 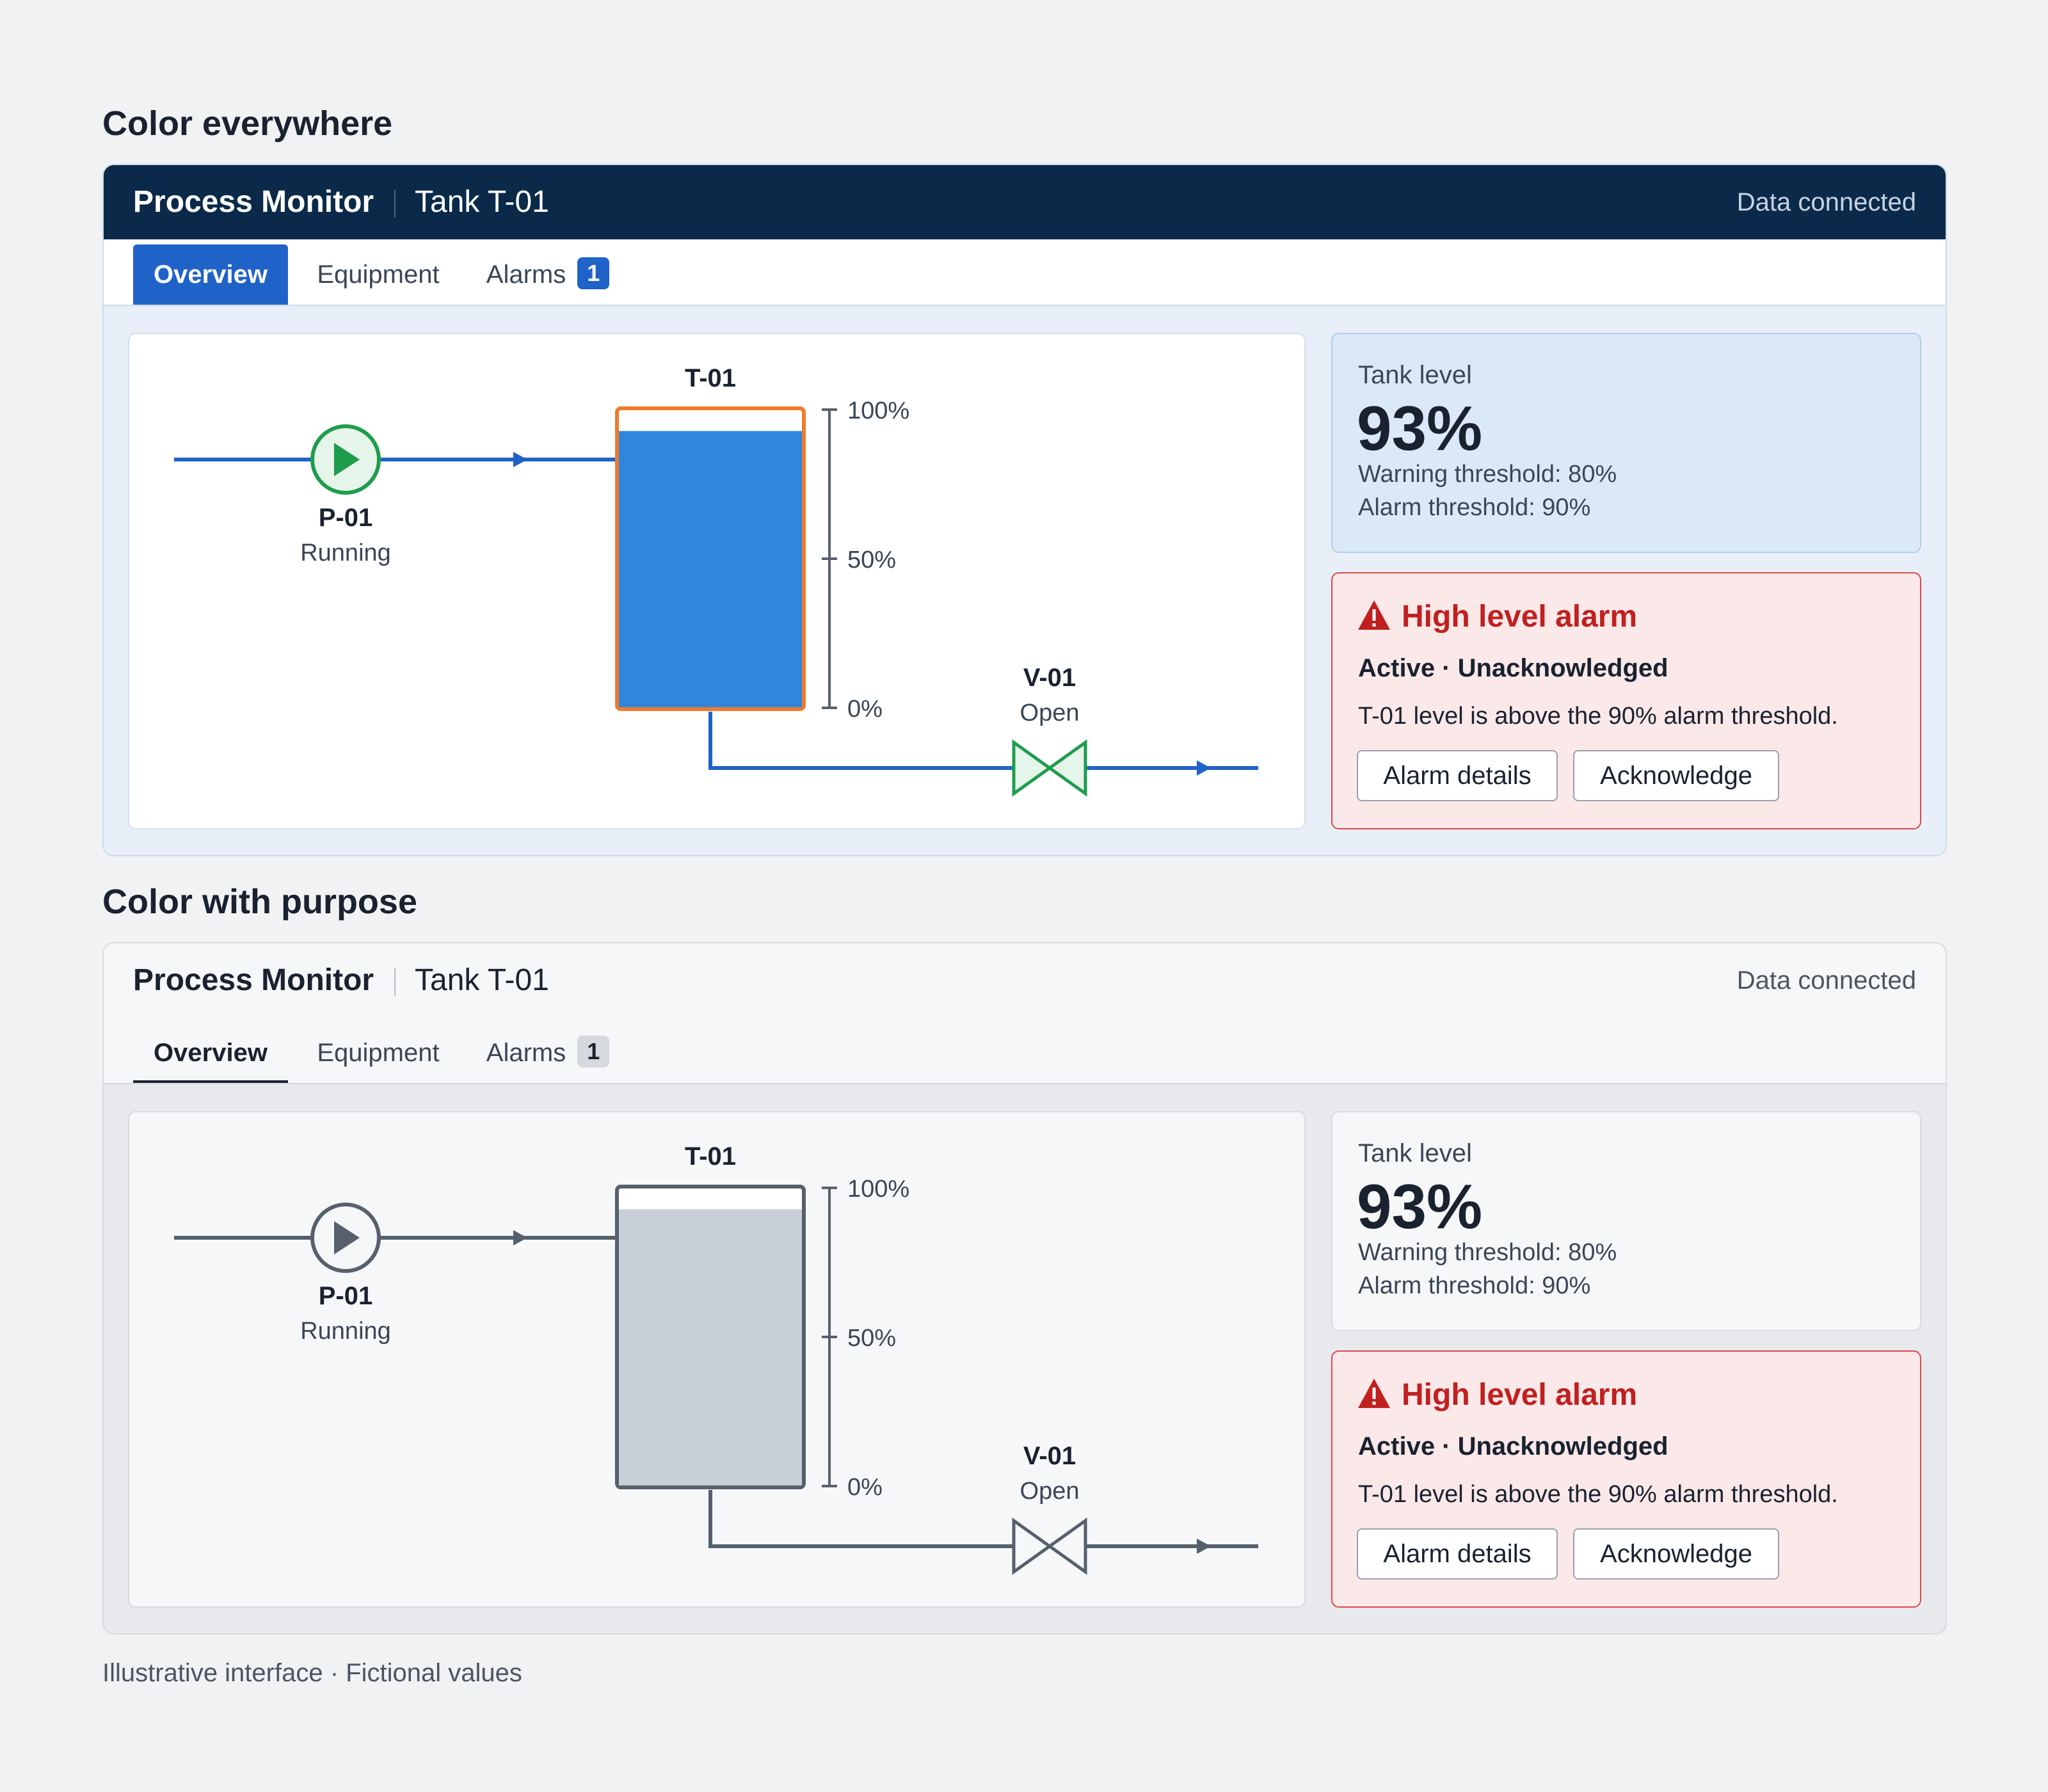 I want to click on section-title: Color everywhere, so click(x=247, y=123).